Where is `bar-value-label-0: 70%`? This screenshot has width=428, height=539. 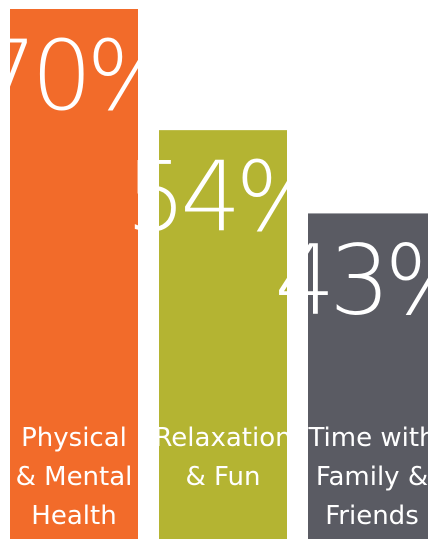
bar-value-label-0: 70% is located at coordinates (86, 76).